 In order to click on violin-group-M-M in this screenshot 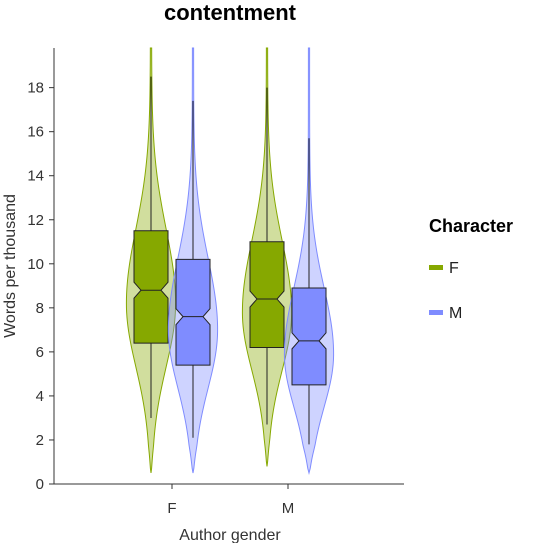, I will do `click(309, 261)`.